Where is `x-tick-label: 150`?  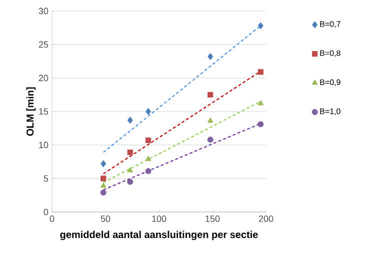 x-tick-label: 150 is located at coordinates (213, 219).